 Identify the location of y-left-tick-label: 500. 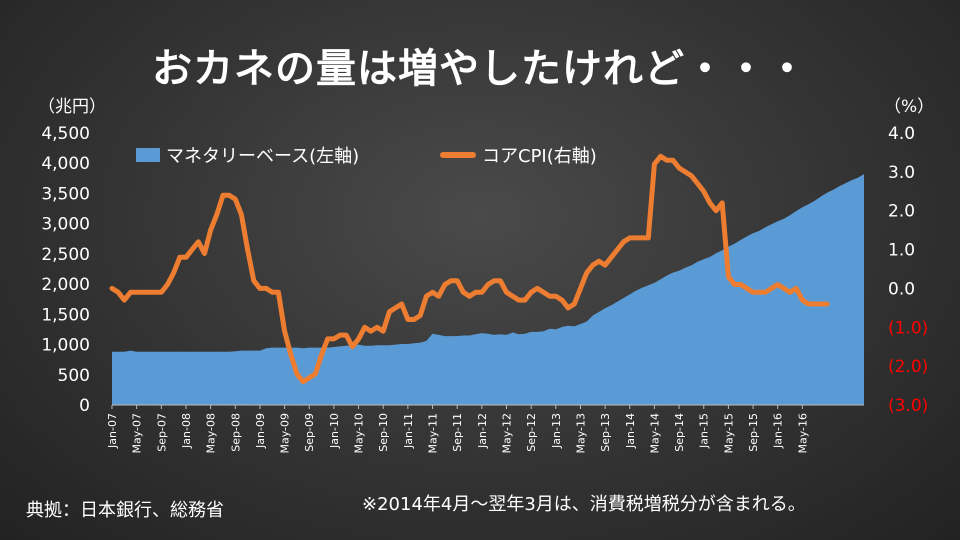
(74, 376).